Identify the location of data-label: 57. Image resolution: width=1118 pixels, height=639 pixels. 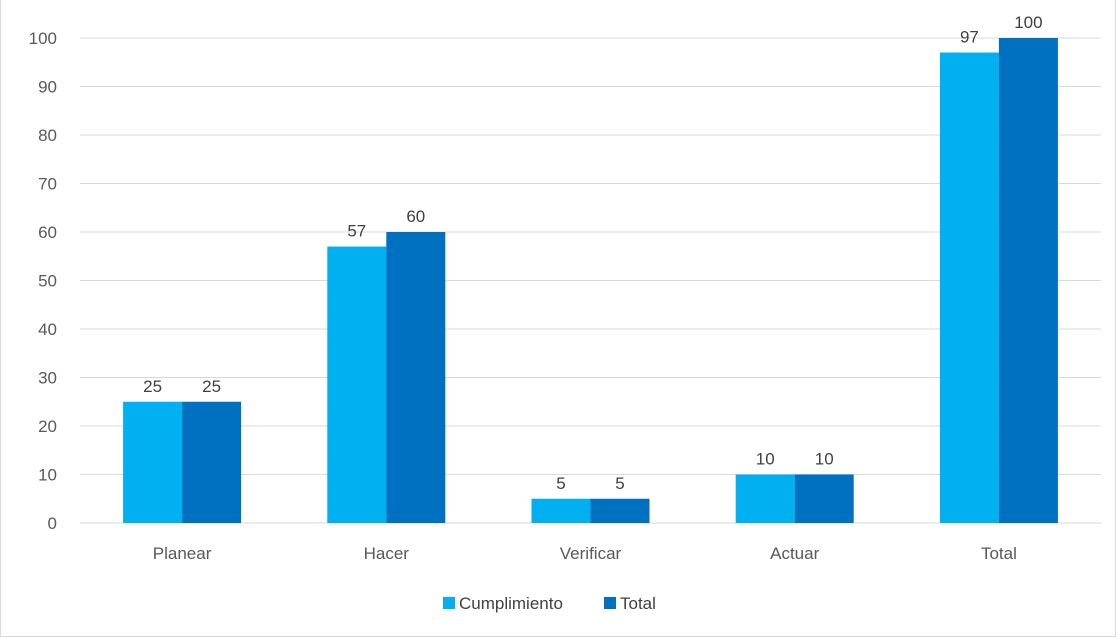
(356, 231).